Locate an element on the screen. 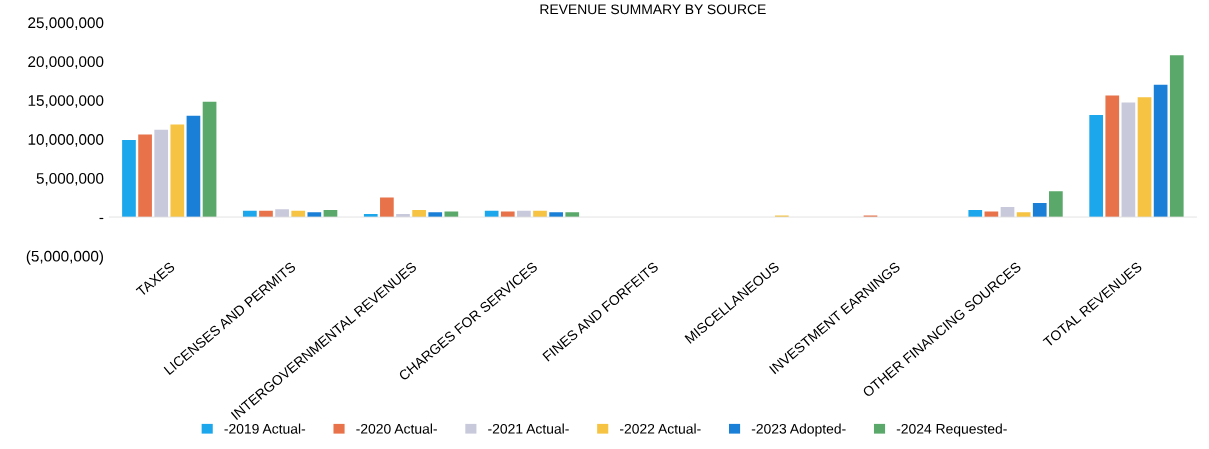  legend-label: -2020 Actual- is located at coordinates (396, 428).